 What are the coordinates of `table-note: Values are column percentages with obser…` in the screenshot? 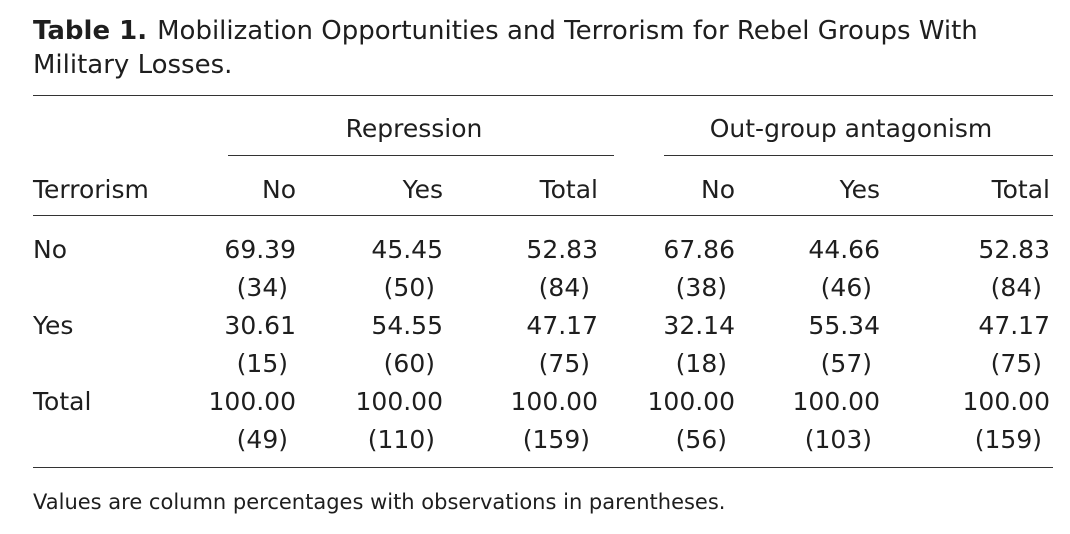 It's located at (379, 502).